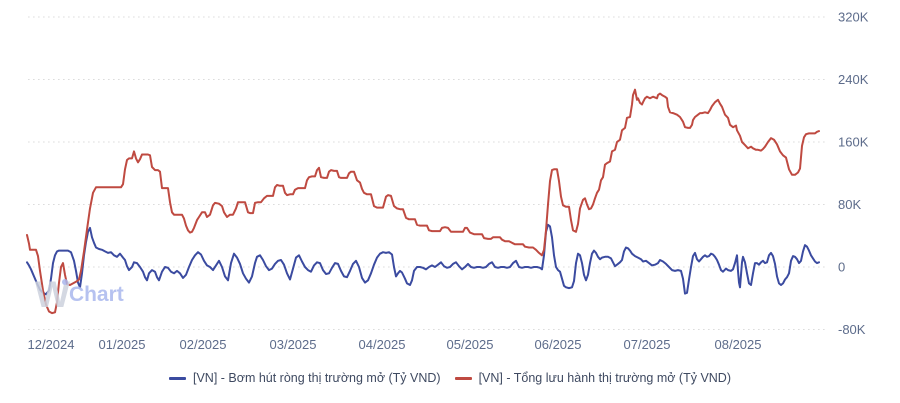  Describe the element at coordinates (852, 329) in the screenshot. I see `y-axis-tick-label: -80K` at that location.